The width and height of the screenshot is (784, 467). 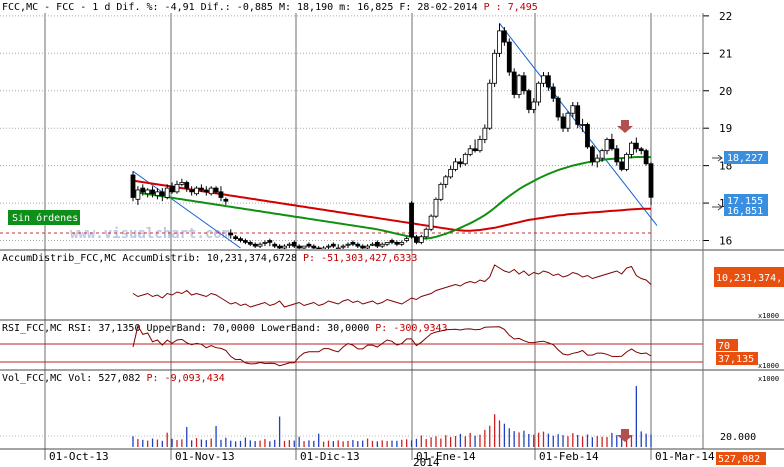 I want to click on y-tick-label: 16, so click(x=725, y=241).